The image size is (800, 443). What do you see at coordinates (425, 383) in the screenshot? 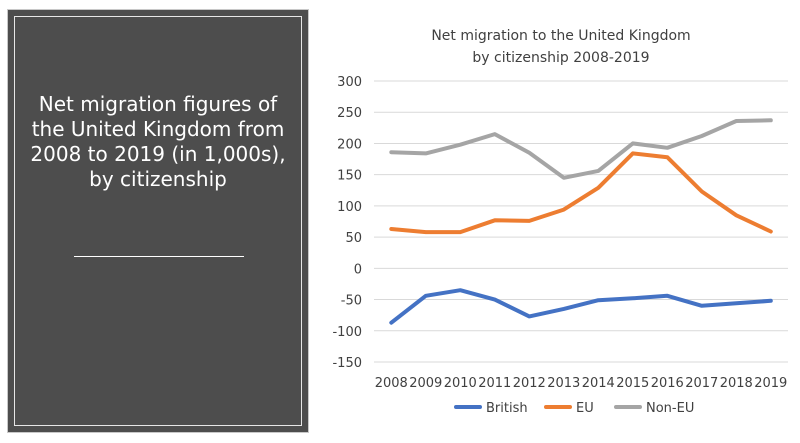
I see `x-tick-label: 2009` at bounding box center [425, 383].